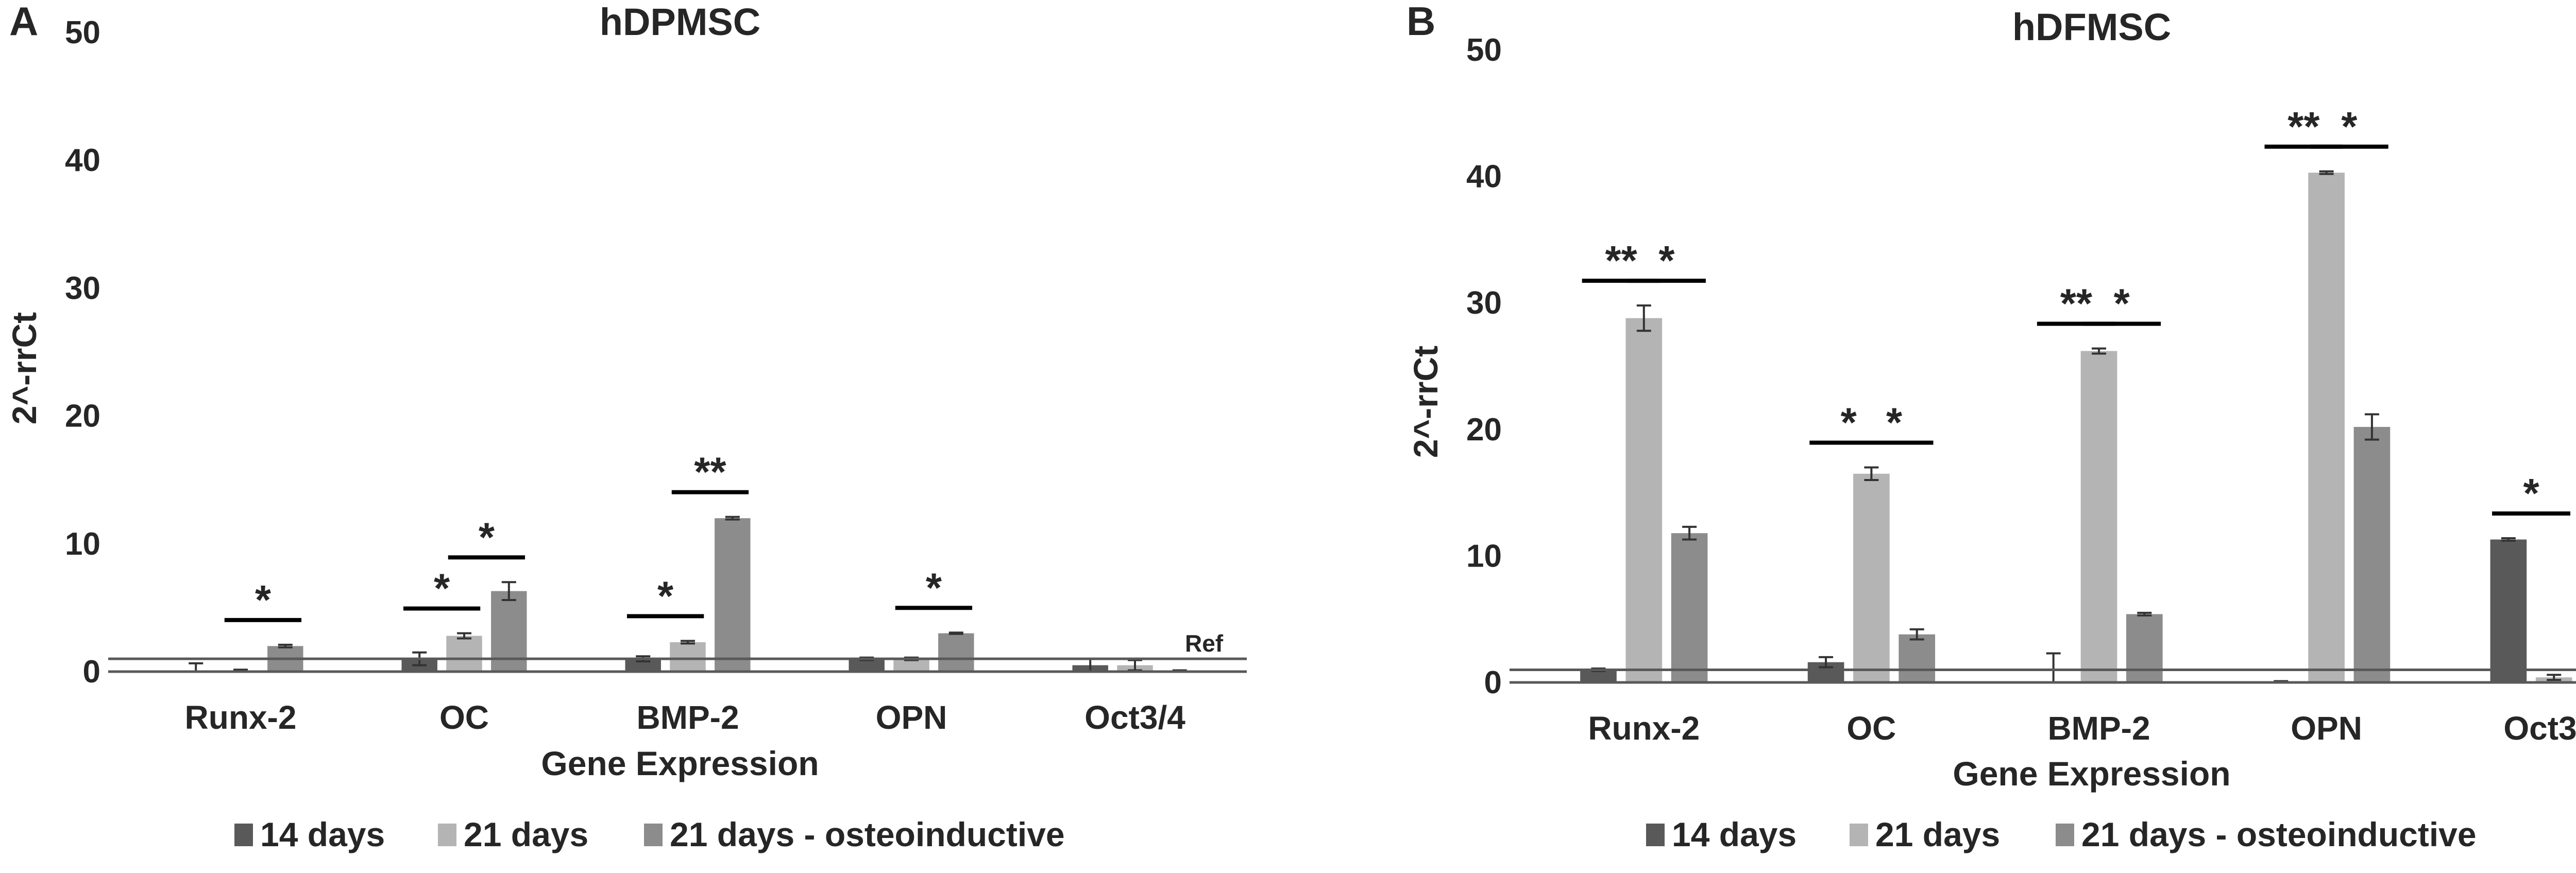  What do you see at coordinates (1134, 717) in the screenshot?
I see `panel-a-x-tick-label: Oct3/4` at bounding box center [1134, 717].